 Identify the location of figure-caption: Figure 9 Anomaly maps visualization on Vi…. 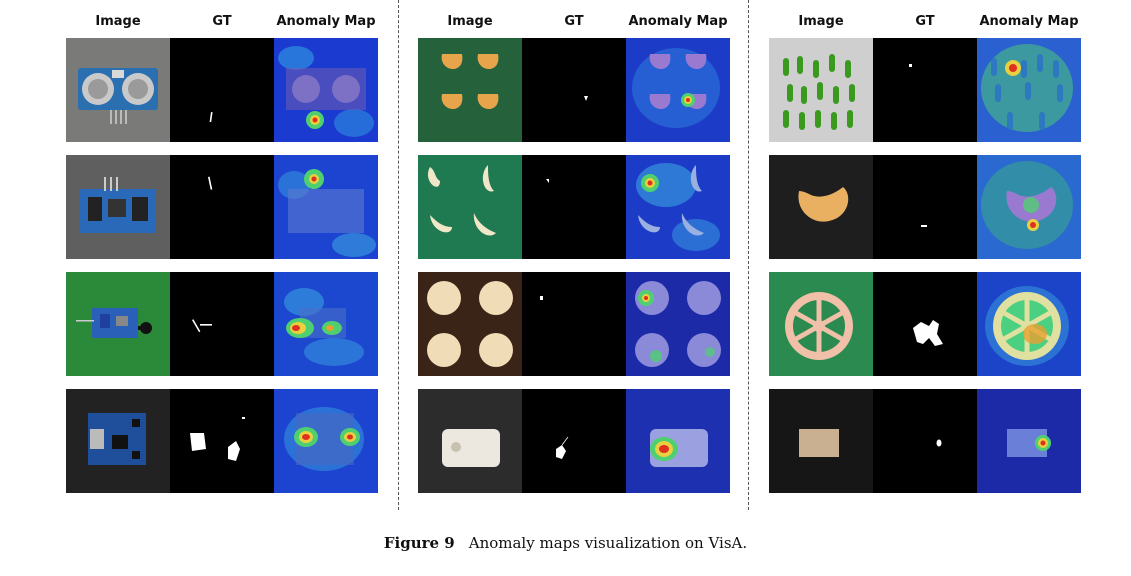
(565, 543).